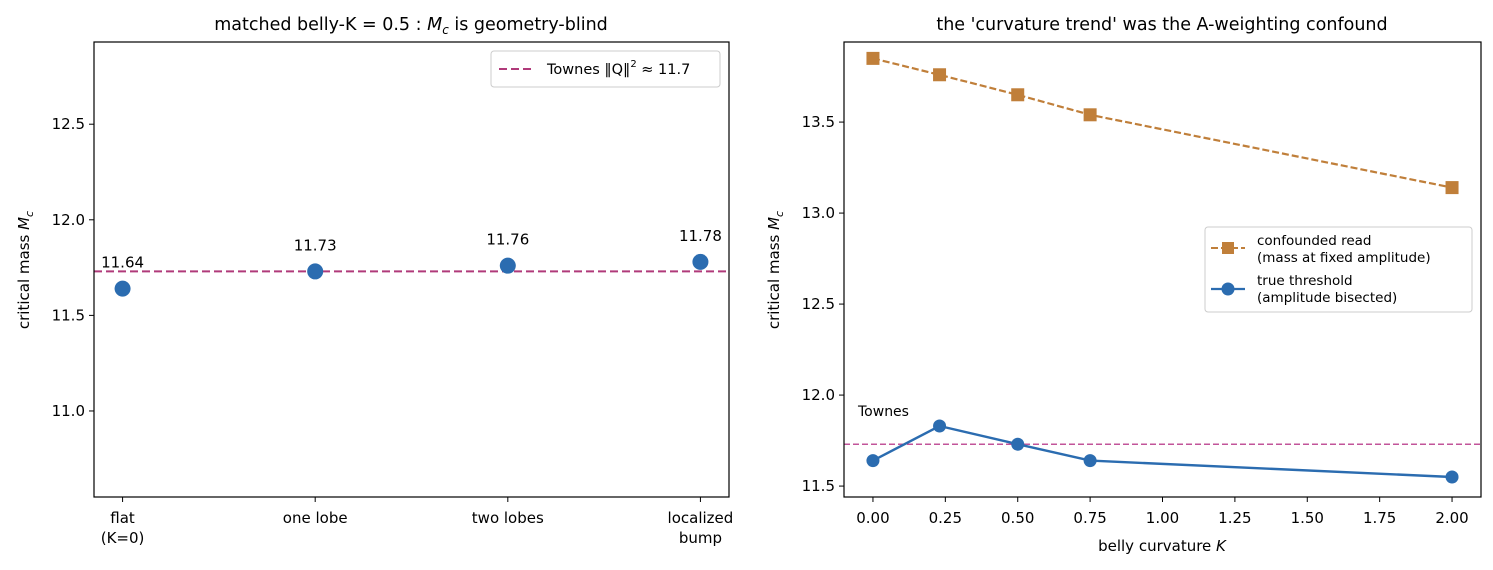 Image resolution: width=1493 pixels, height=570 pixels. I want to click on right-y-tick-label: 13.0, so click(818, 213).